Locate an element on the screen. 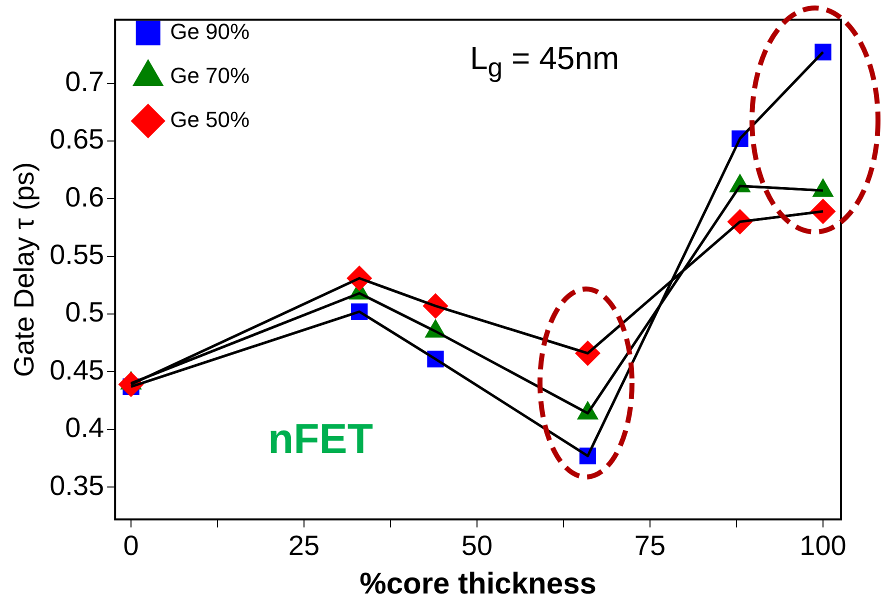 Image resolution: width=881 pixels, height=603 pixels. x-axis-title: %core thickness is located at coordinates (478, 583).